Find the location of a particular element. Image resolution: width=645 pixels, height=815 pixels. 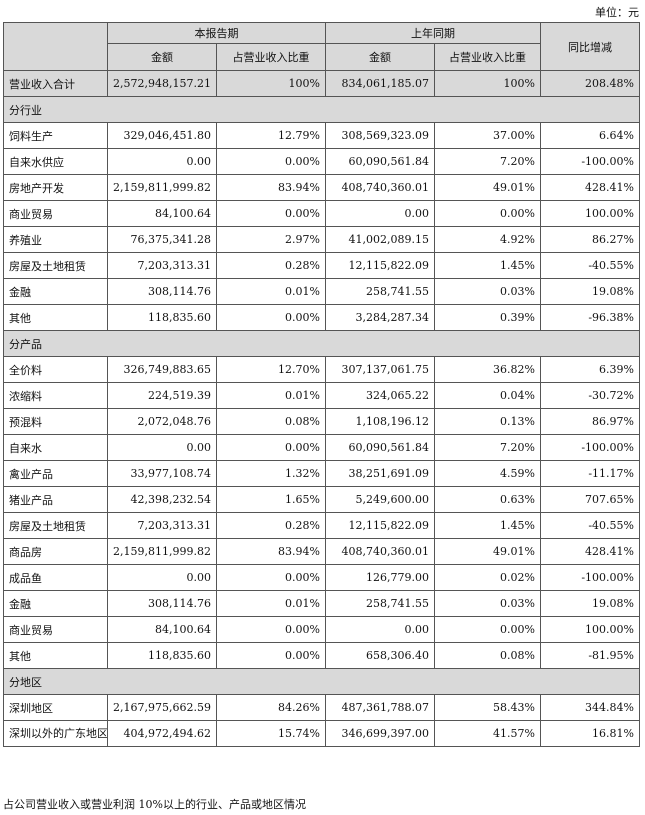

yoy-change: 86.97% is located at coordinates (590, 421).